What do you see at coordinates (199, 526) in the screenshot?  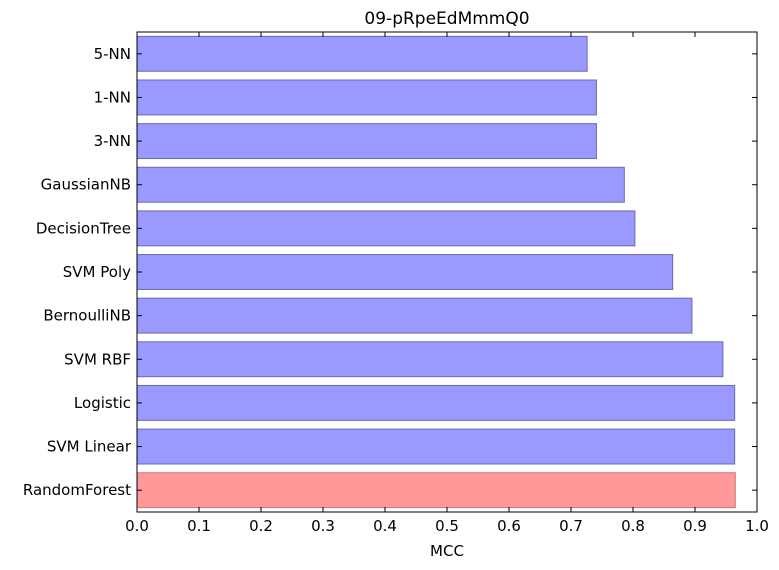 I see `x-tick-label: 0.1` at bounding box center [199, 526].